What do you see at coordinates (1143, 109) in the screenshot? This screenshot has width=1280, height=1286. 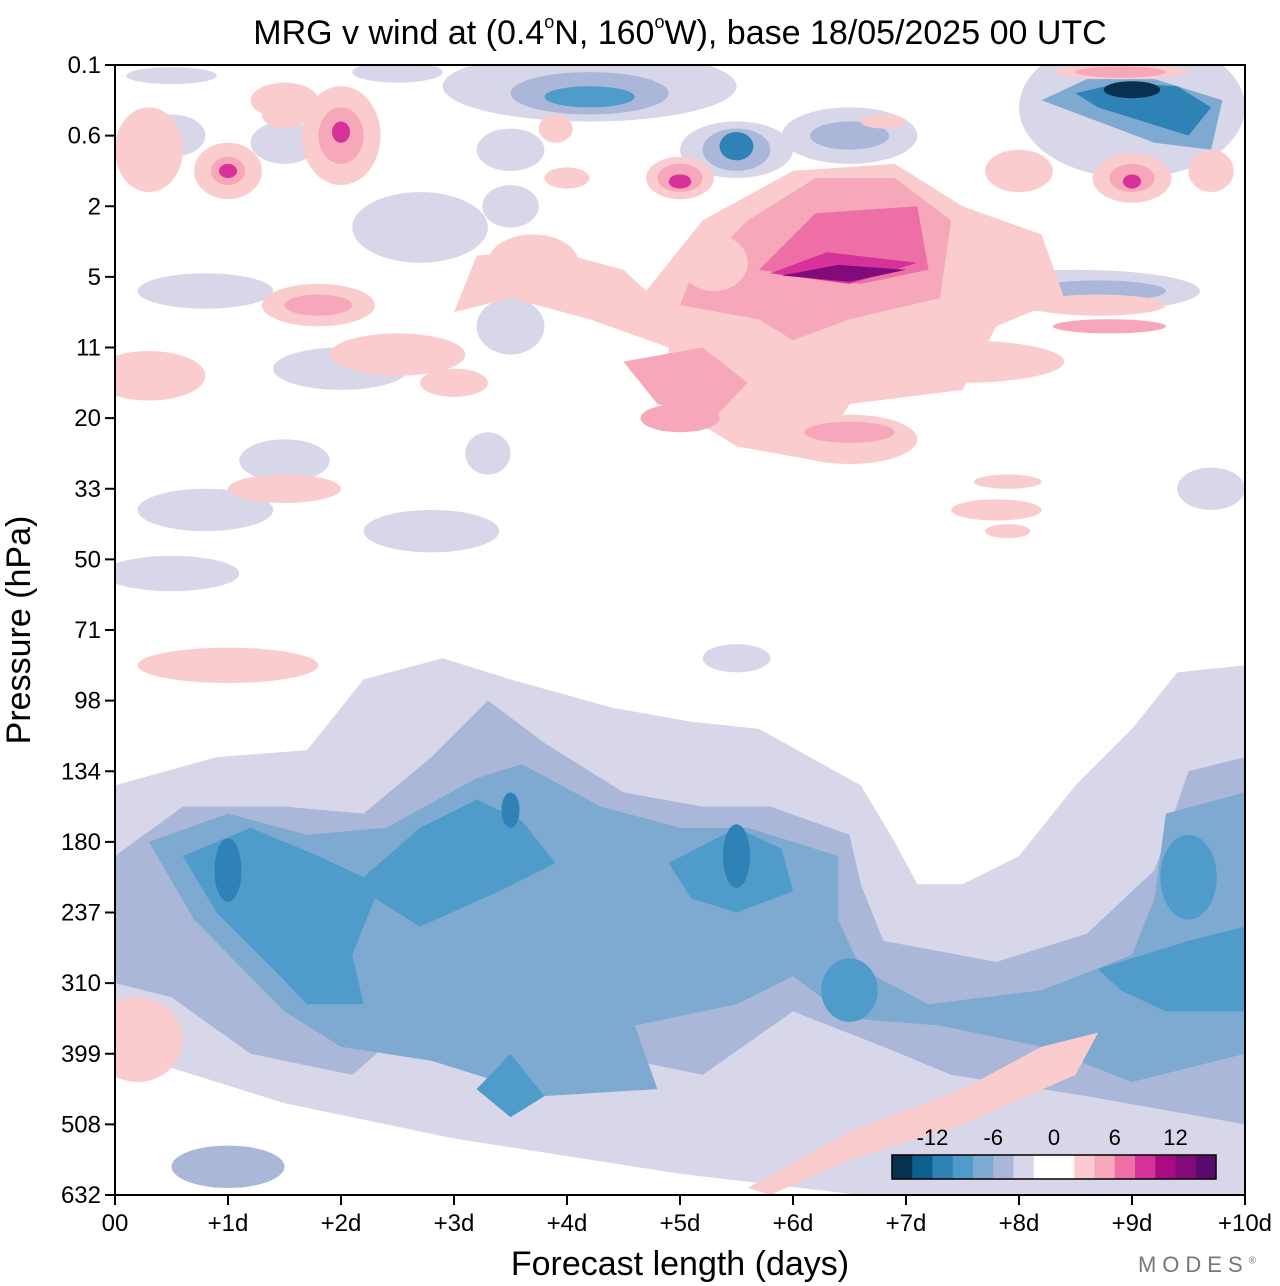 I see `negative-region-upper-core` at bounding box center [1143, 109].